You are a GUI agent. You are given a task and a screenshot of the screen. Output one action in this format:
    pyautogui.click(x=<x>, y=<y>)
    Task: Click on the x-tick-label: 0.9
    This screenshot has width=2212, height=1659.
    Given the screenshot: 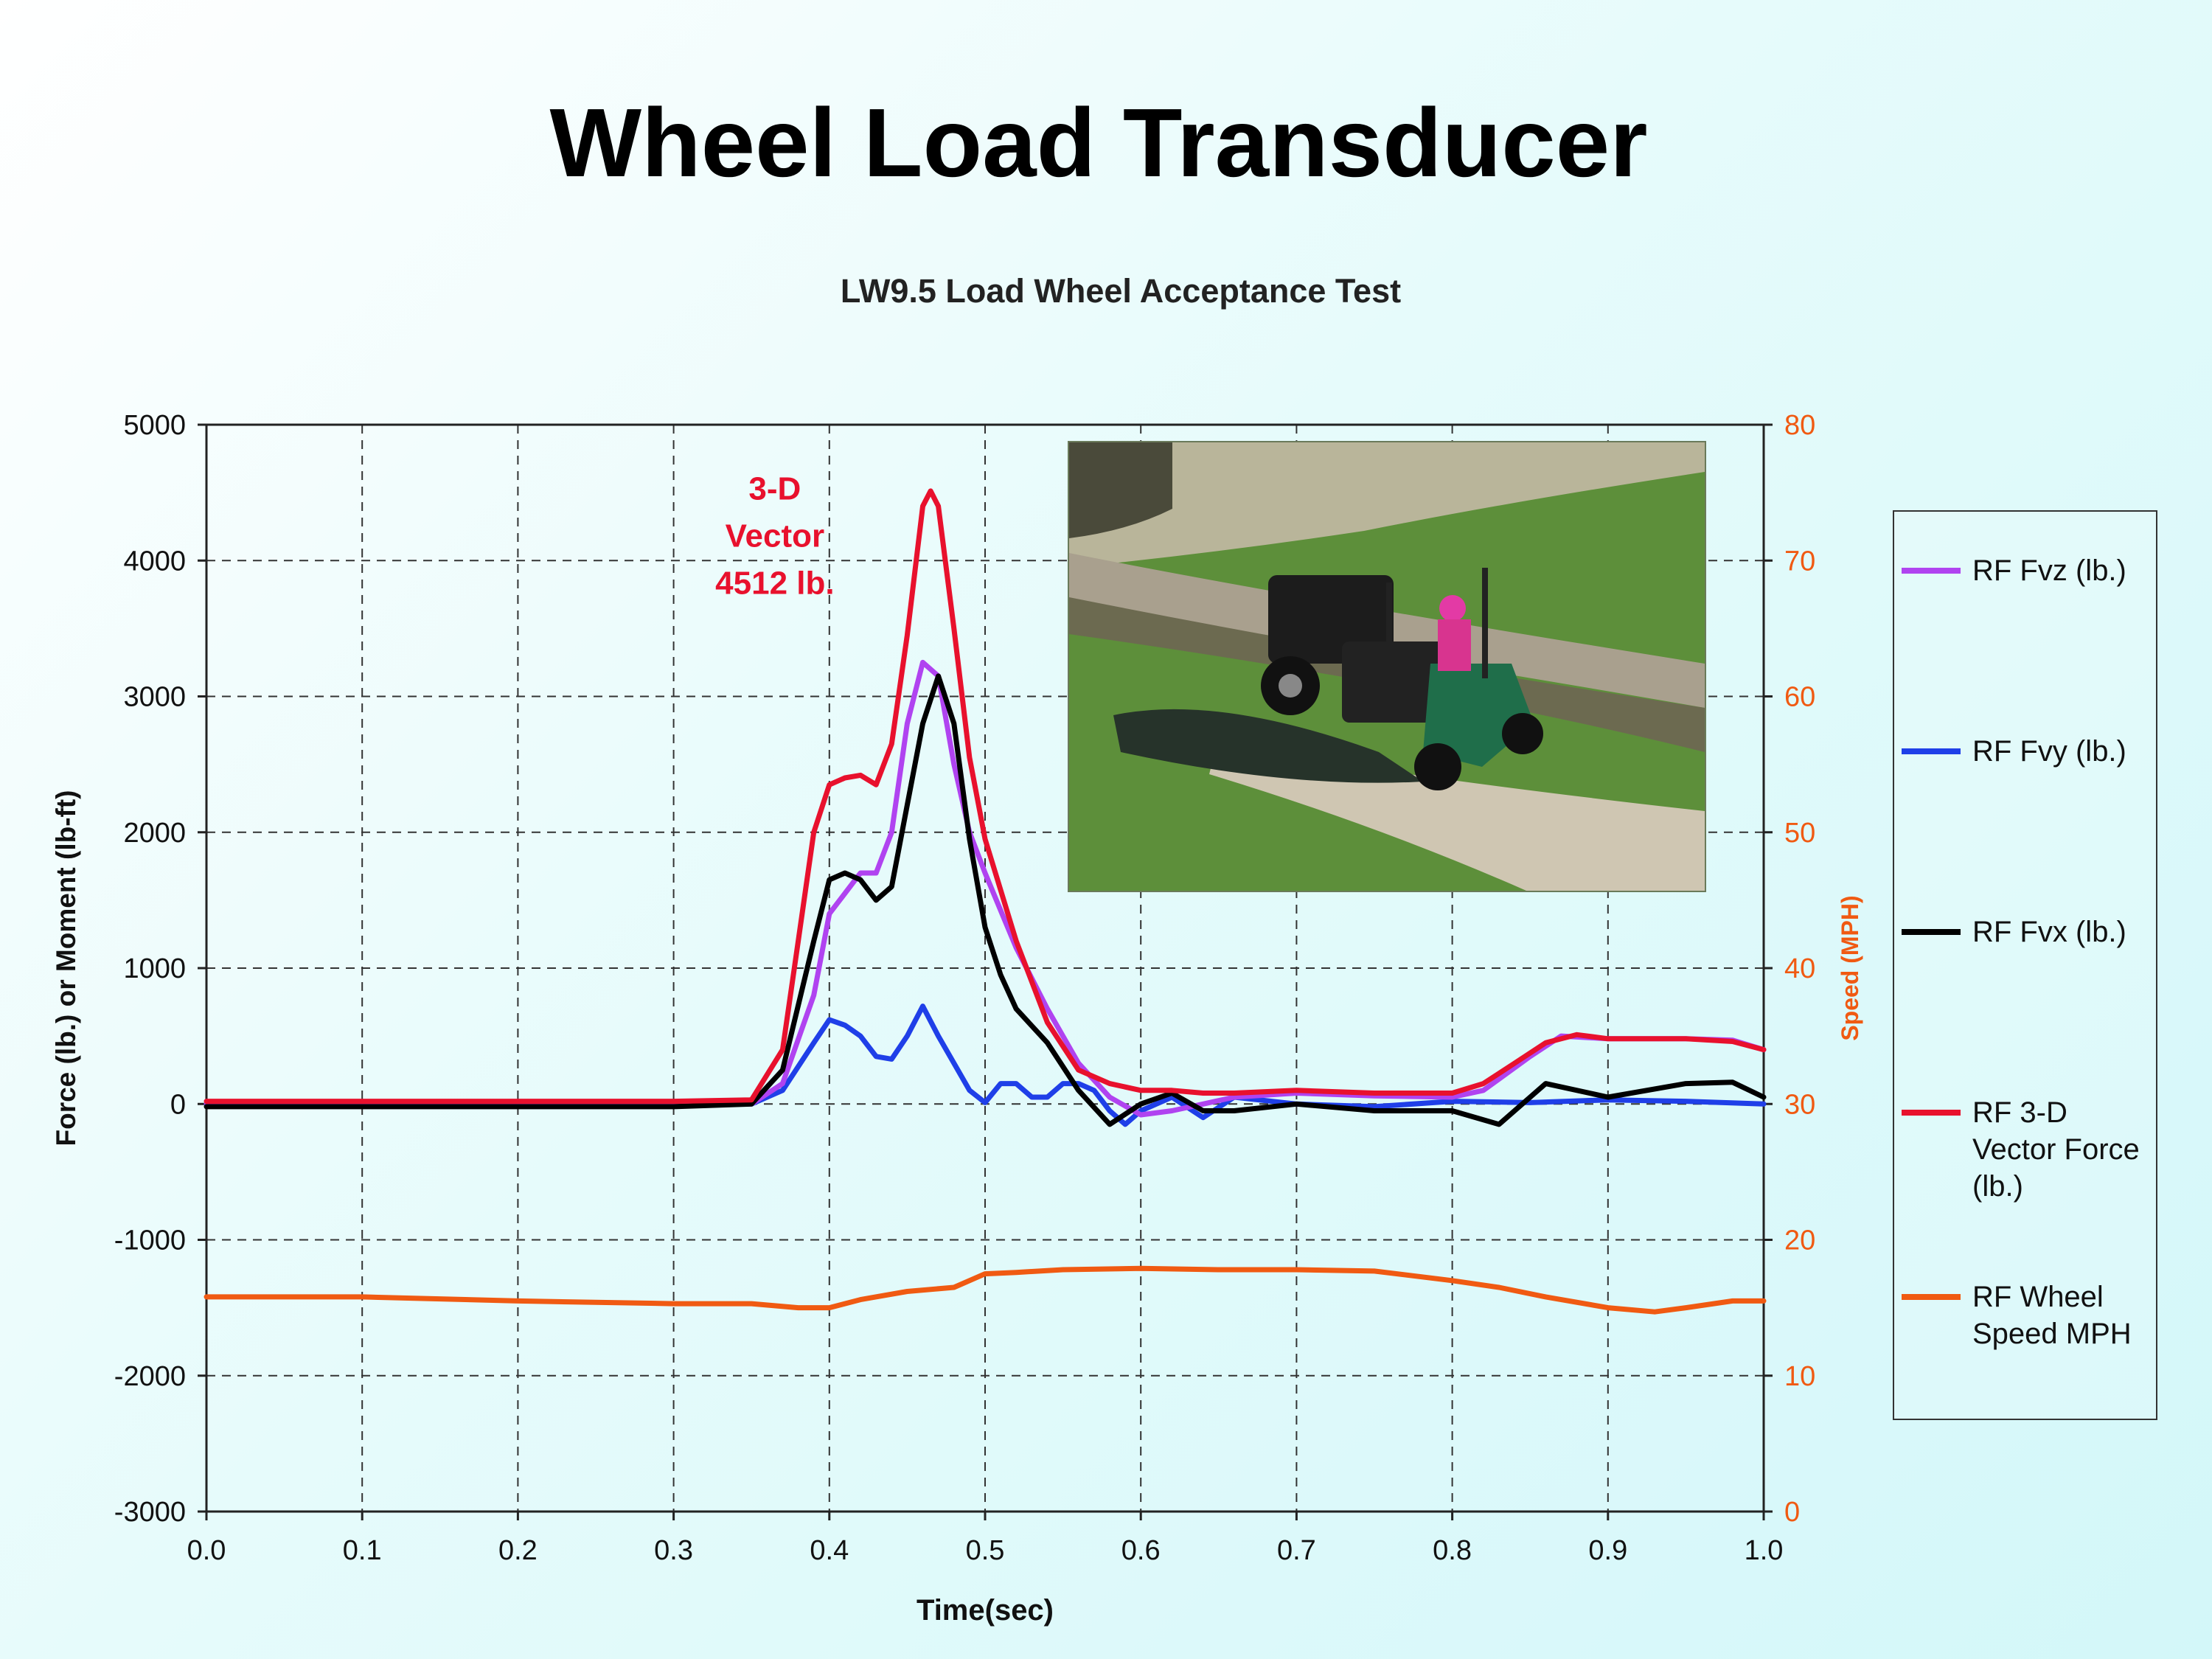 What is the action you would take?
    pyautogui.click(x=1607, y=1550)
    